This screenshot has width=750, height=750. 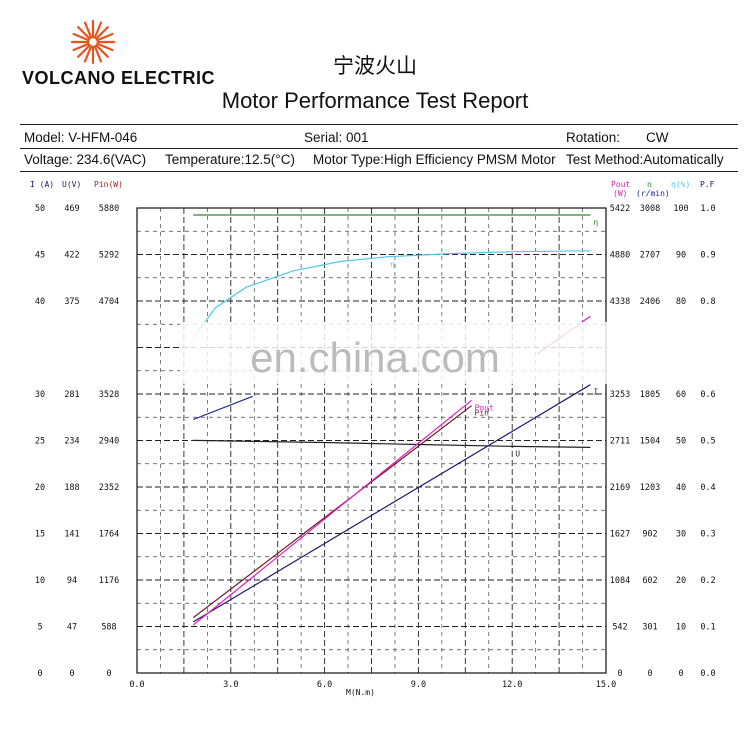 What do you see at coordinates (681, 488) in the screenshot?
I see `right-axis-tick-label: 40` at bounding box center [681, 488].